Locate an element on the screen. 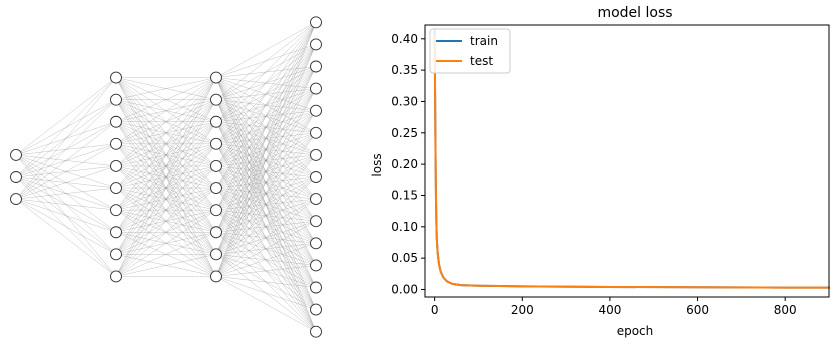 The image size is (837, 345). legend-label-test: test is located at coordinates (481, 61).